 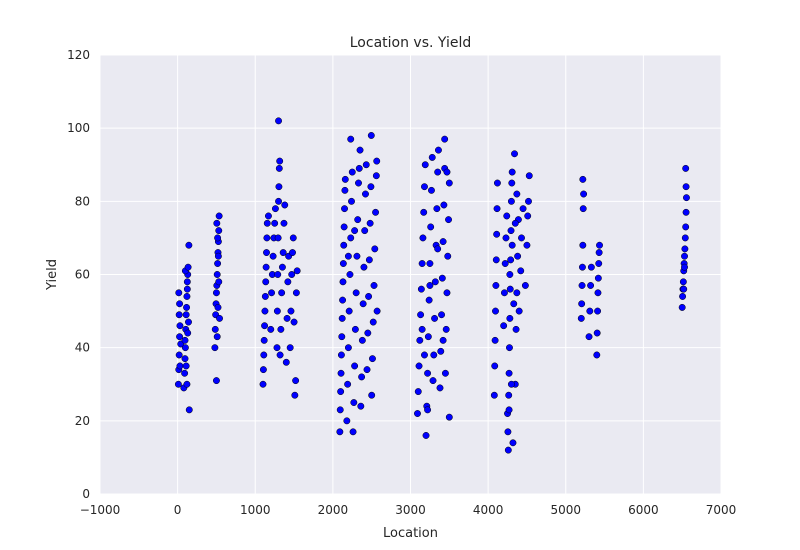 What do you see at coordinates (78, 128) in the screenshot?
I see `y-tick-label: 100` at bounding box center [78, 128].